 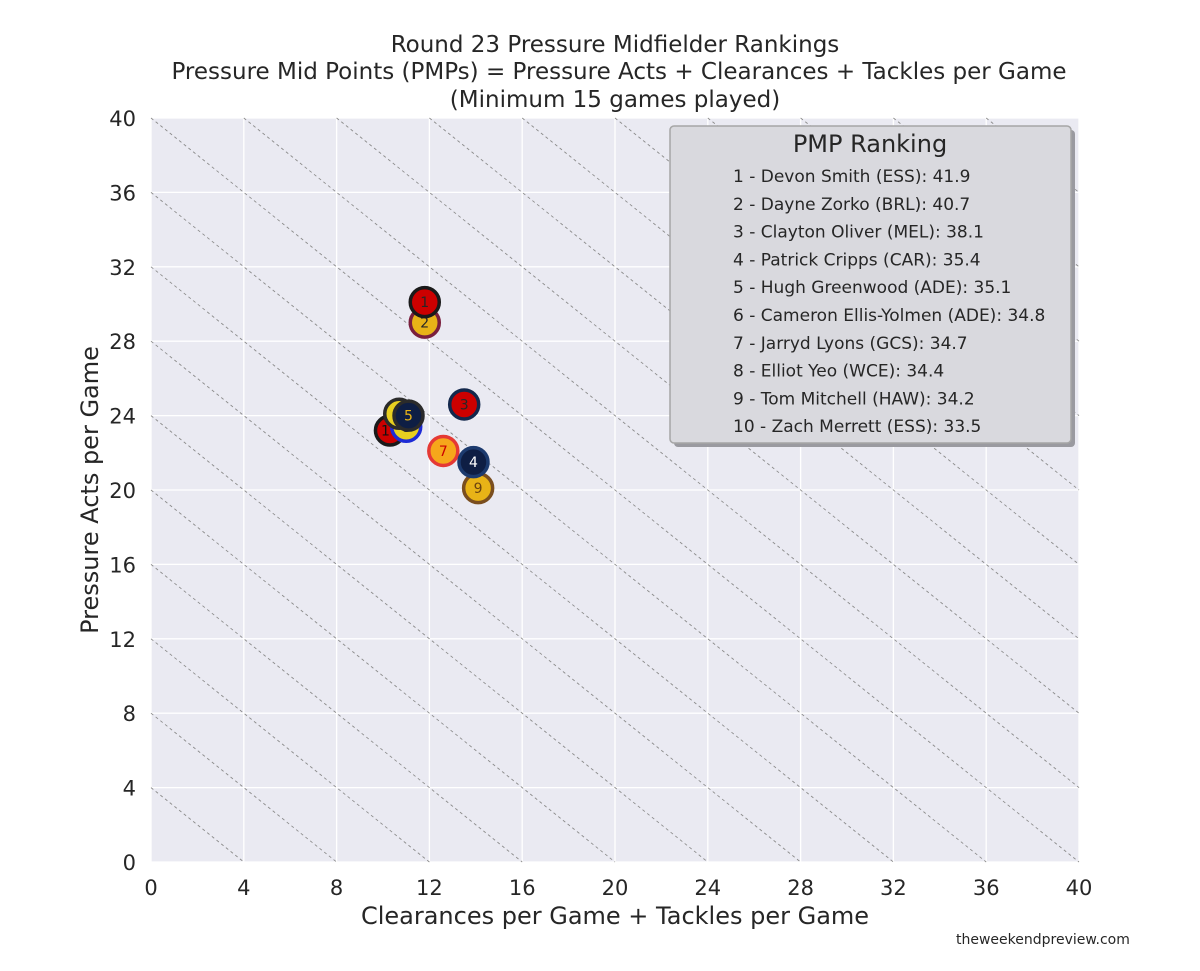 What do you see at coordinates (707, 888) in the screenshot?
I see `x-tick-label: 24` at bounding box center [707, 888].